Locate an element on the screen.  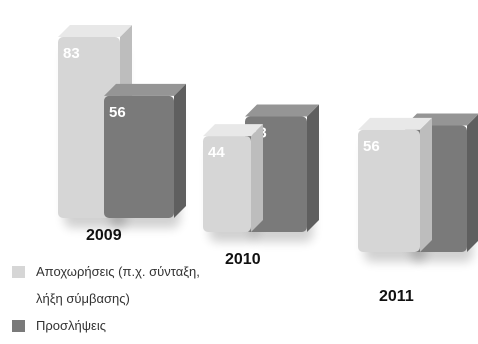
bar-departures-2010-side is located at coordinates (257, 178).